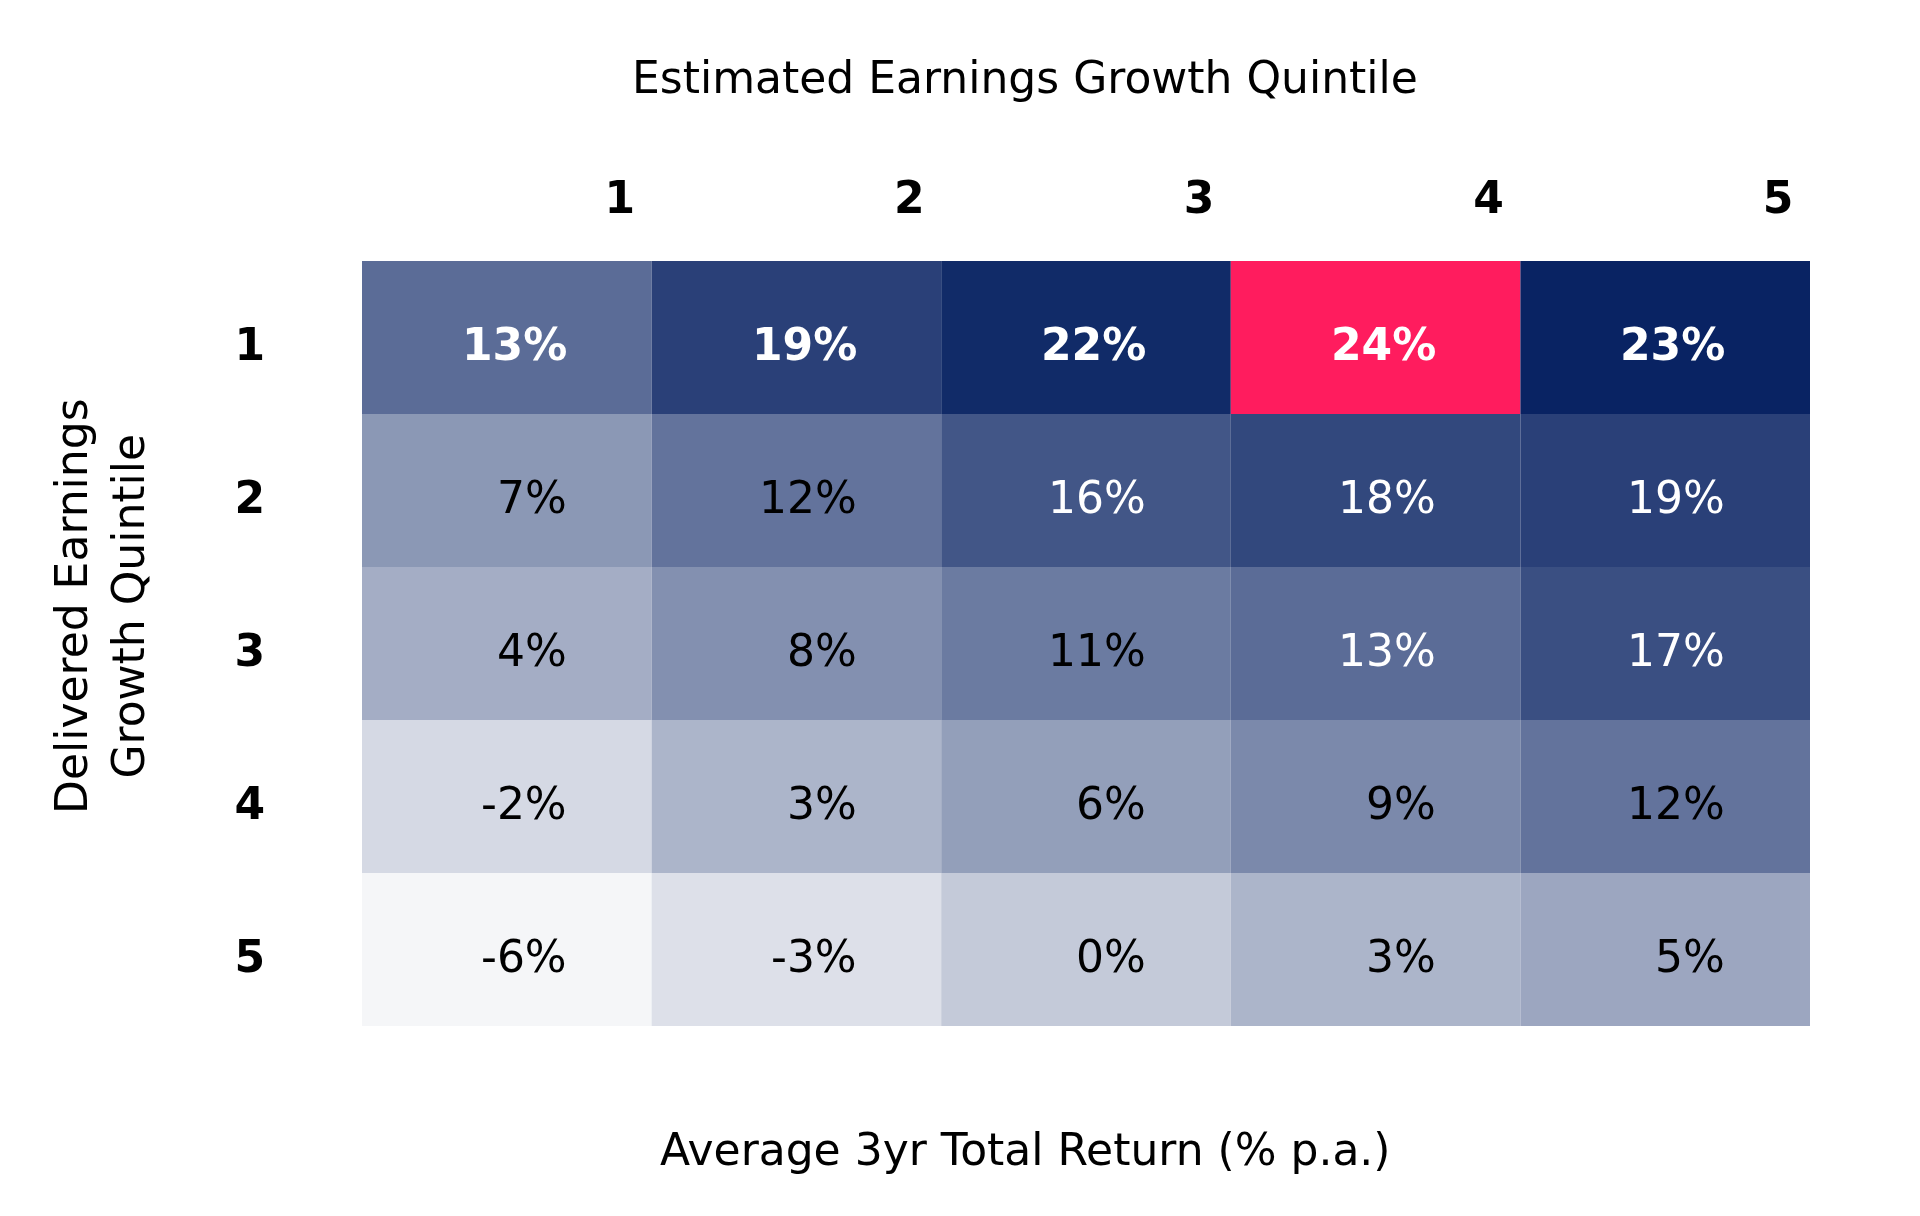 Image resolution: width=1920 pixels, height=1216 pixels. Describe the element at coordinates (249, 344) in the screenshot. I see `y-tick-label: 1` at that location.